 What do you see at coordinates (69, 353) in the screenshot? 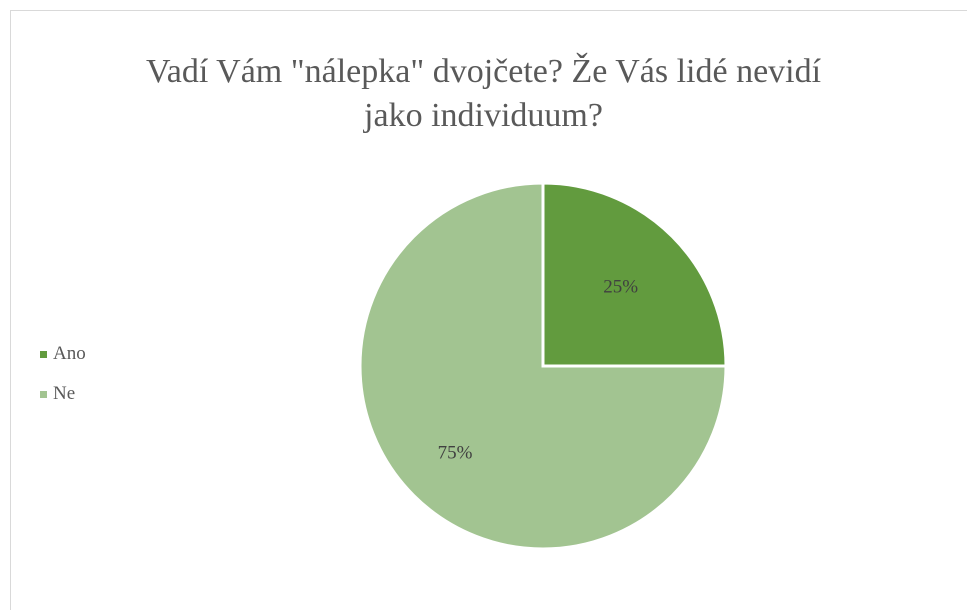
I see `legend-label-ano: Ano` at bounding box center [69, 353].